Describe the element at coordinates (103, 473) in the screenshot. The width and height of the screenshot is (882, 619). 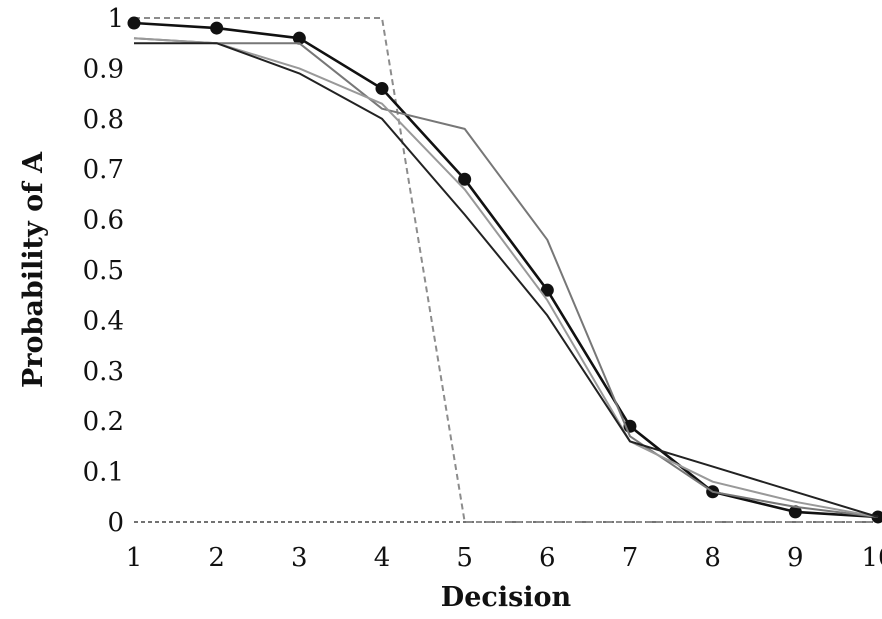
I see `y-tick-label: 0.1` at that location.